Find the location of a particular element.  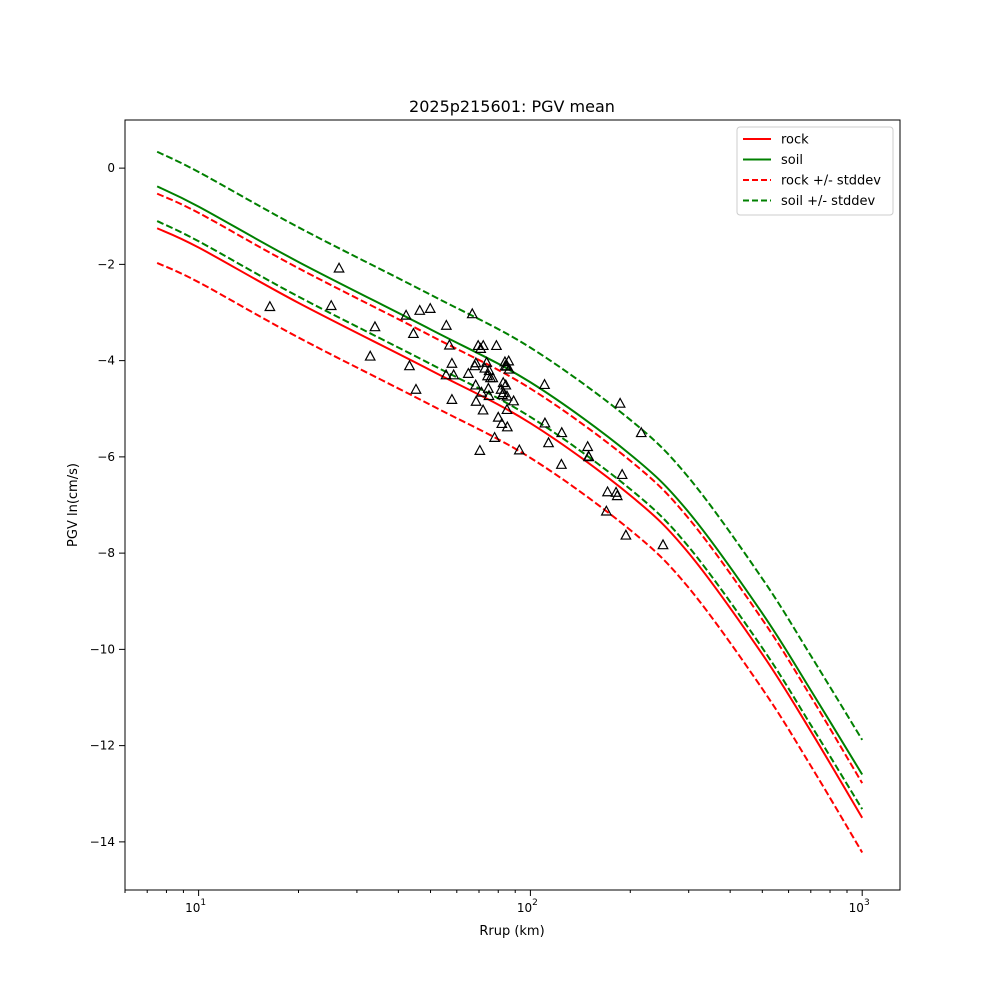

y-tick-label-2: −4 is located at coordinates (106, 361).